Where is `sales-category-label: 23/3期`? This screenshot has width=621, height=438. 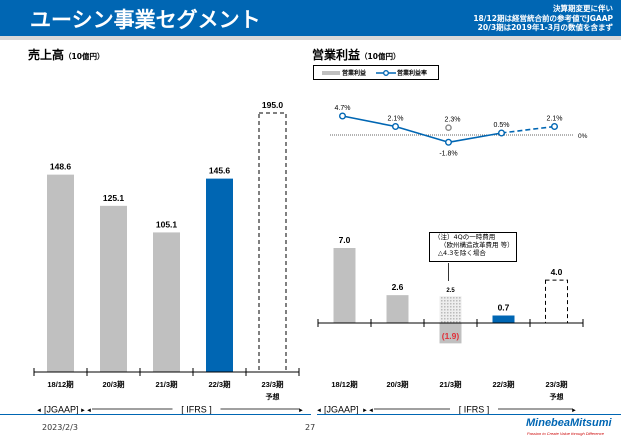 sales-category-label: 23/3期 is located at coordinates (272, 384).